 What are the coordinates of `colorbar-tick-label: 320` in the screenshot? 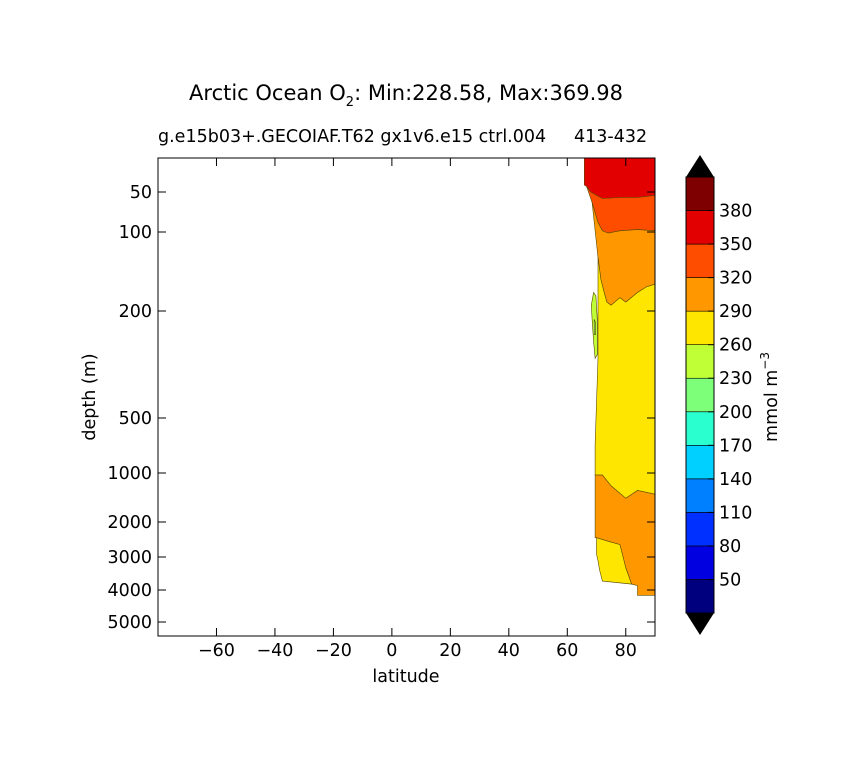 It's located at (735, 279).